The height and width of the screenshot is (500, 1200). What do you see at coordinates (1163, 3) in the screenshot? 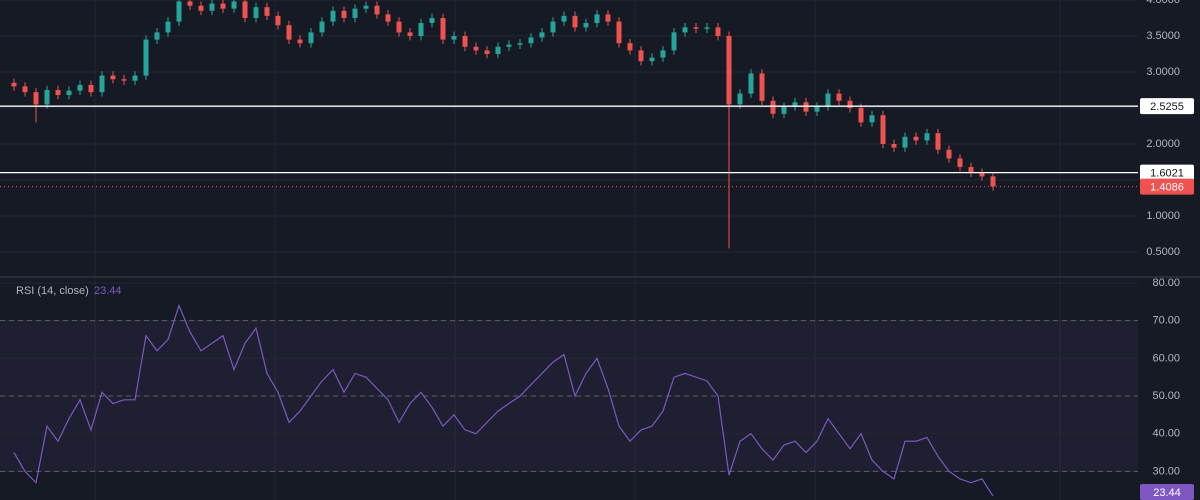
I see `y-tick-label: 4.0000` at bounding box center [1163, 3].